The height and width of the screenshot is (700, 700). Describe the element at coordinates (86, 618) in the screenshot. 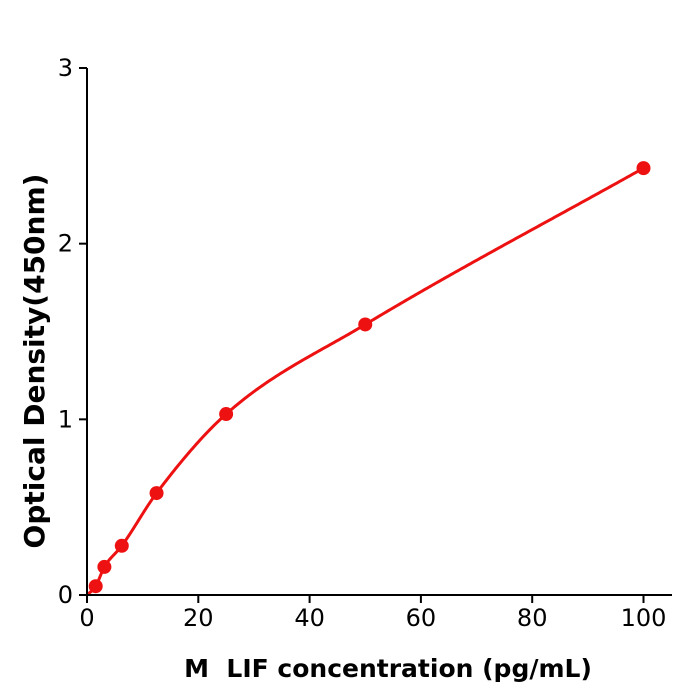

I see `x-tick-label: 0` at that location.